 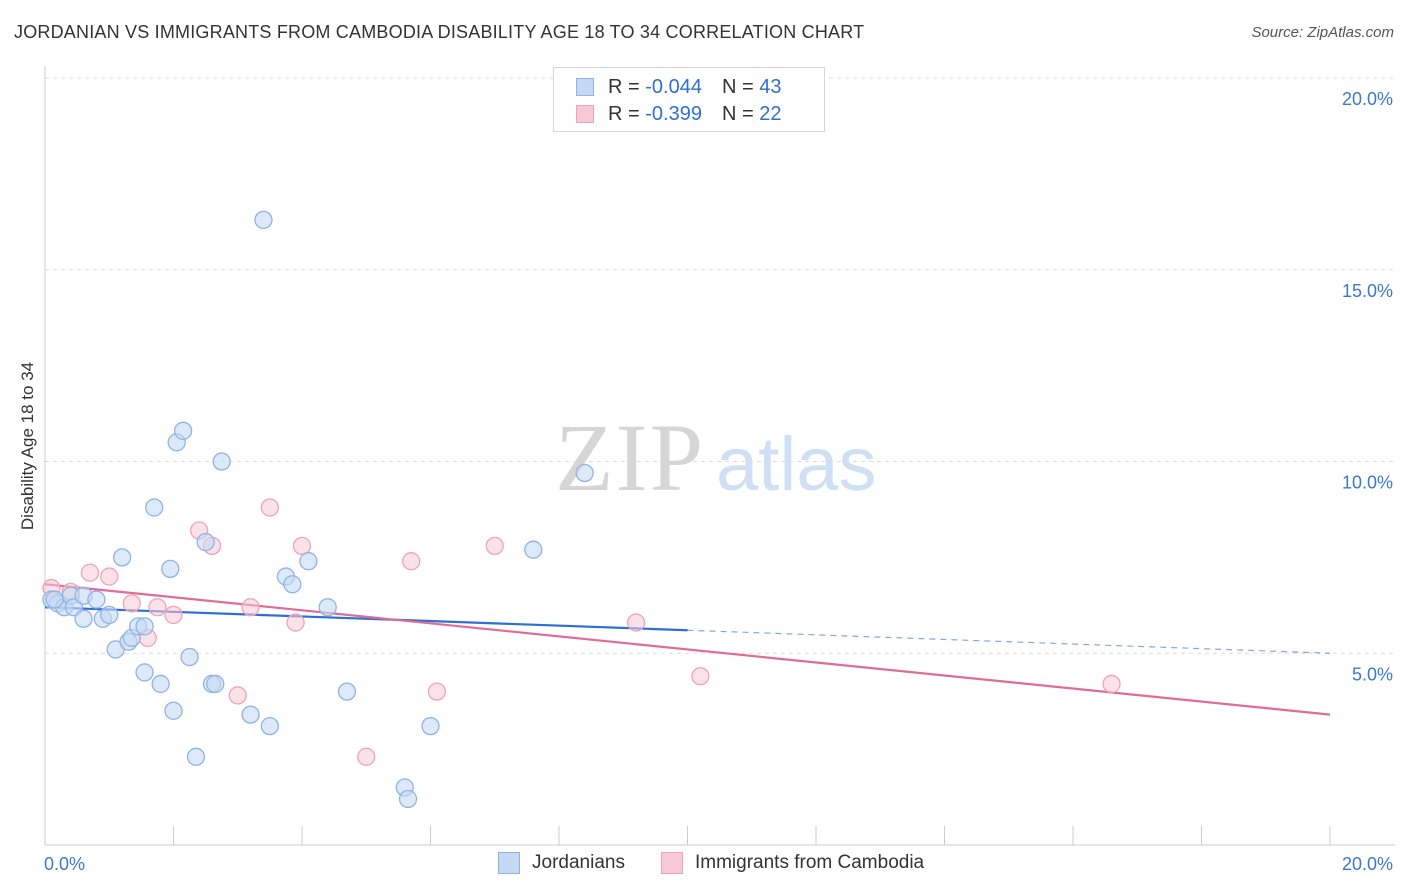 I want to click on bottom-swatch-pink, so click(x=672, y=863).